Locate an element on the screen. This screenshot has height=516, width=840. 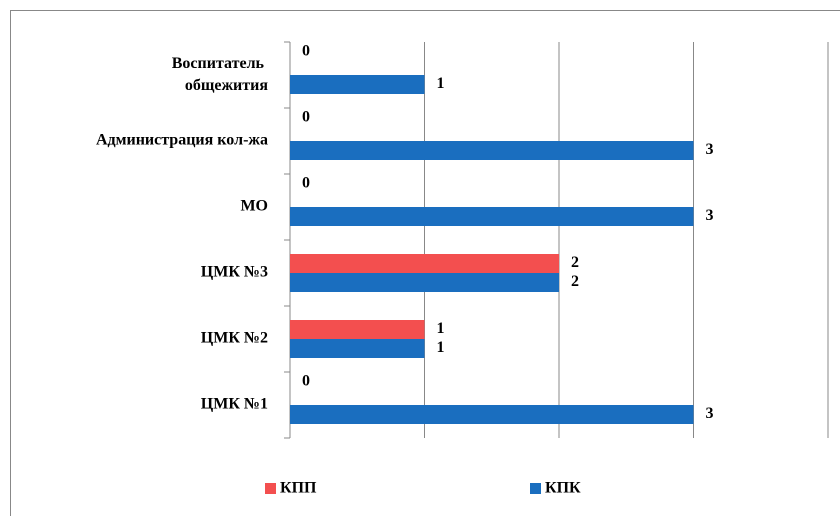
y-tick-label: ЦМК №1 is located at coordinates (234, 404).